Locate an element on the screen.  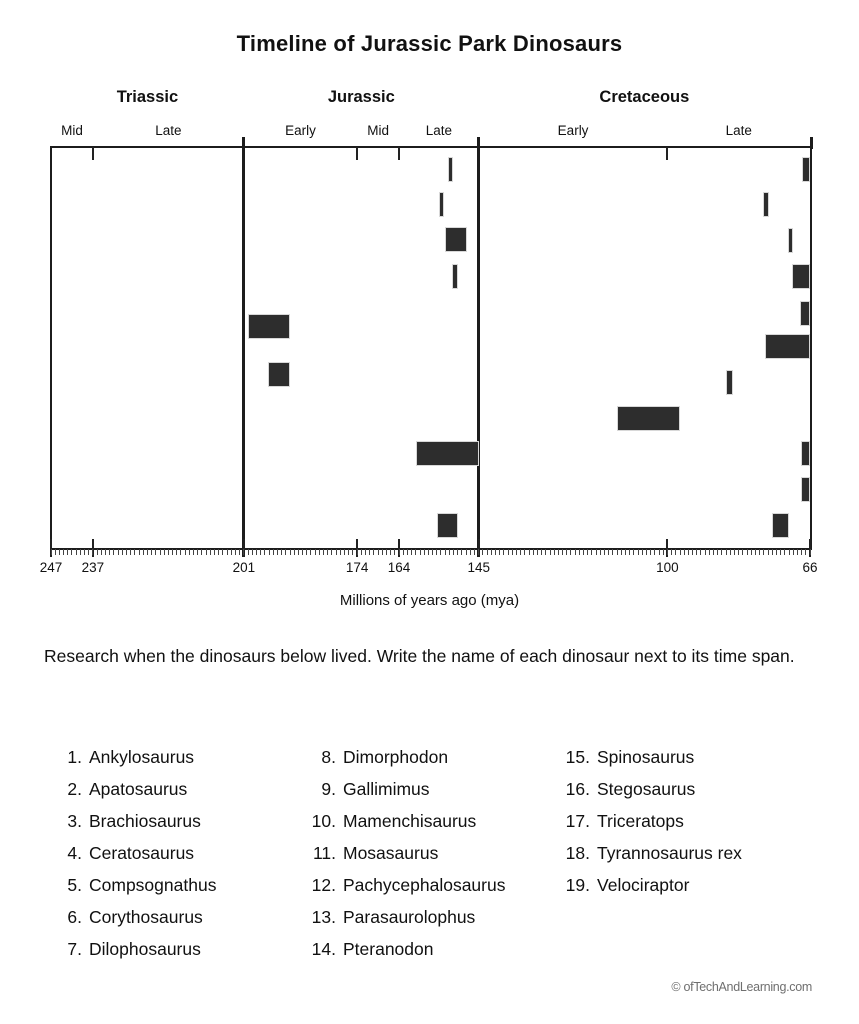
axis-tick-label: 66 is located at coordinates (810, 567).